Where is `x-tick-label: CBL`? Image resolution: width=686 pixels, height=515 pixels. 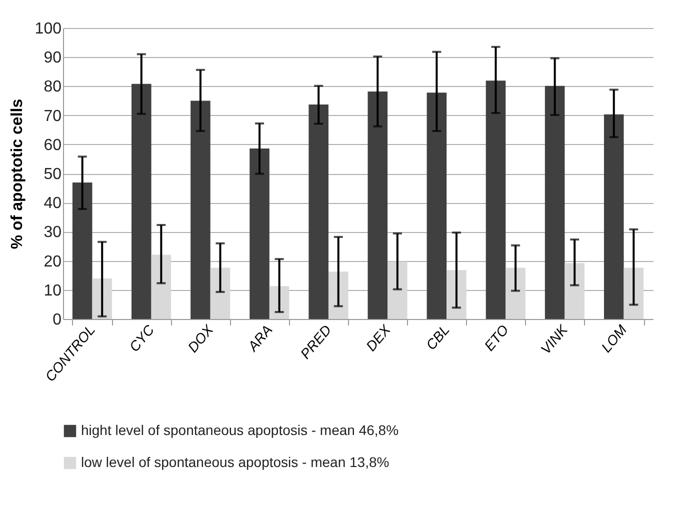 x-tick-label: CBL is located at coordinates (437, 337).